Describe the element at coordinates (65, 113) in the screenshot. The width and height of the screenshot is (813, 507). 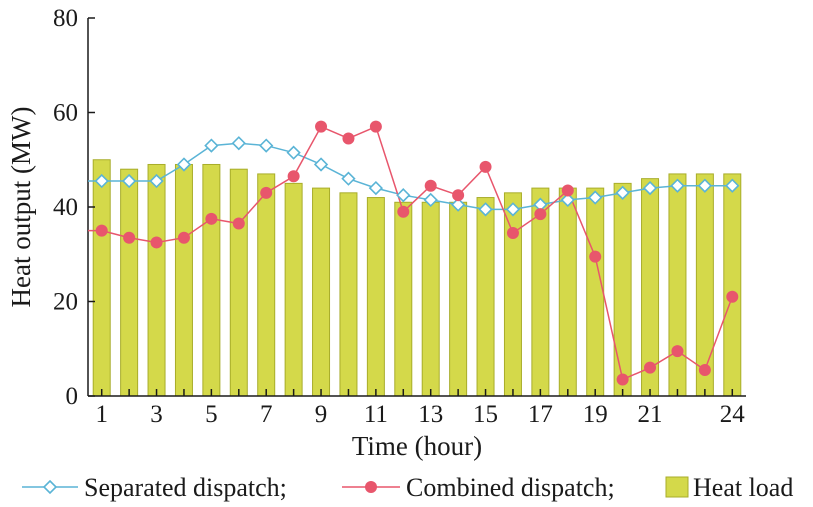
I see `y-tick-label: 60` at that location.